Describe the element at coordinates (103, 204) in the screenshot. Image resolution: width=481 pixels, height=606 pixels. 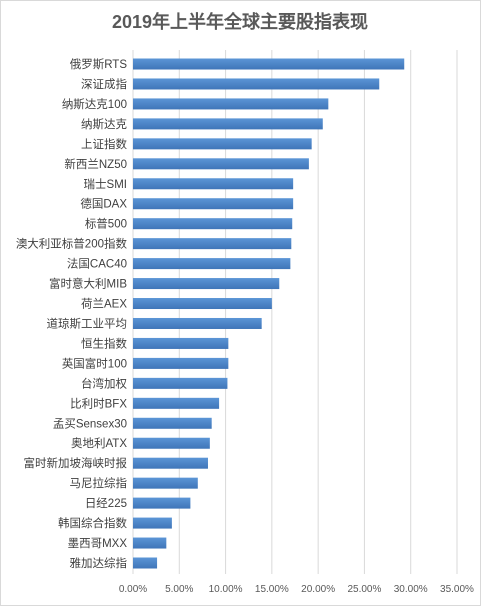
I see `category-label: 德国DAX` at that location.